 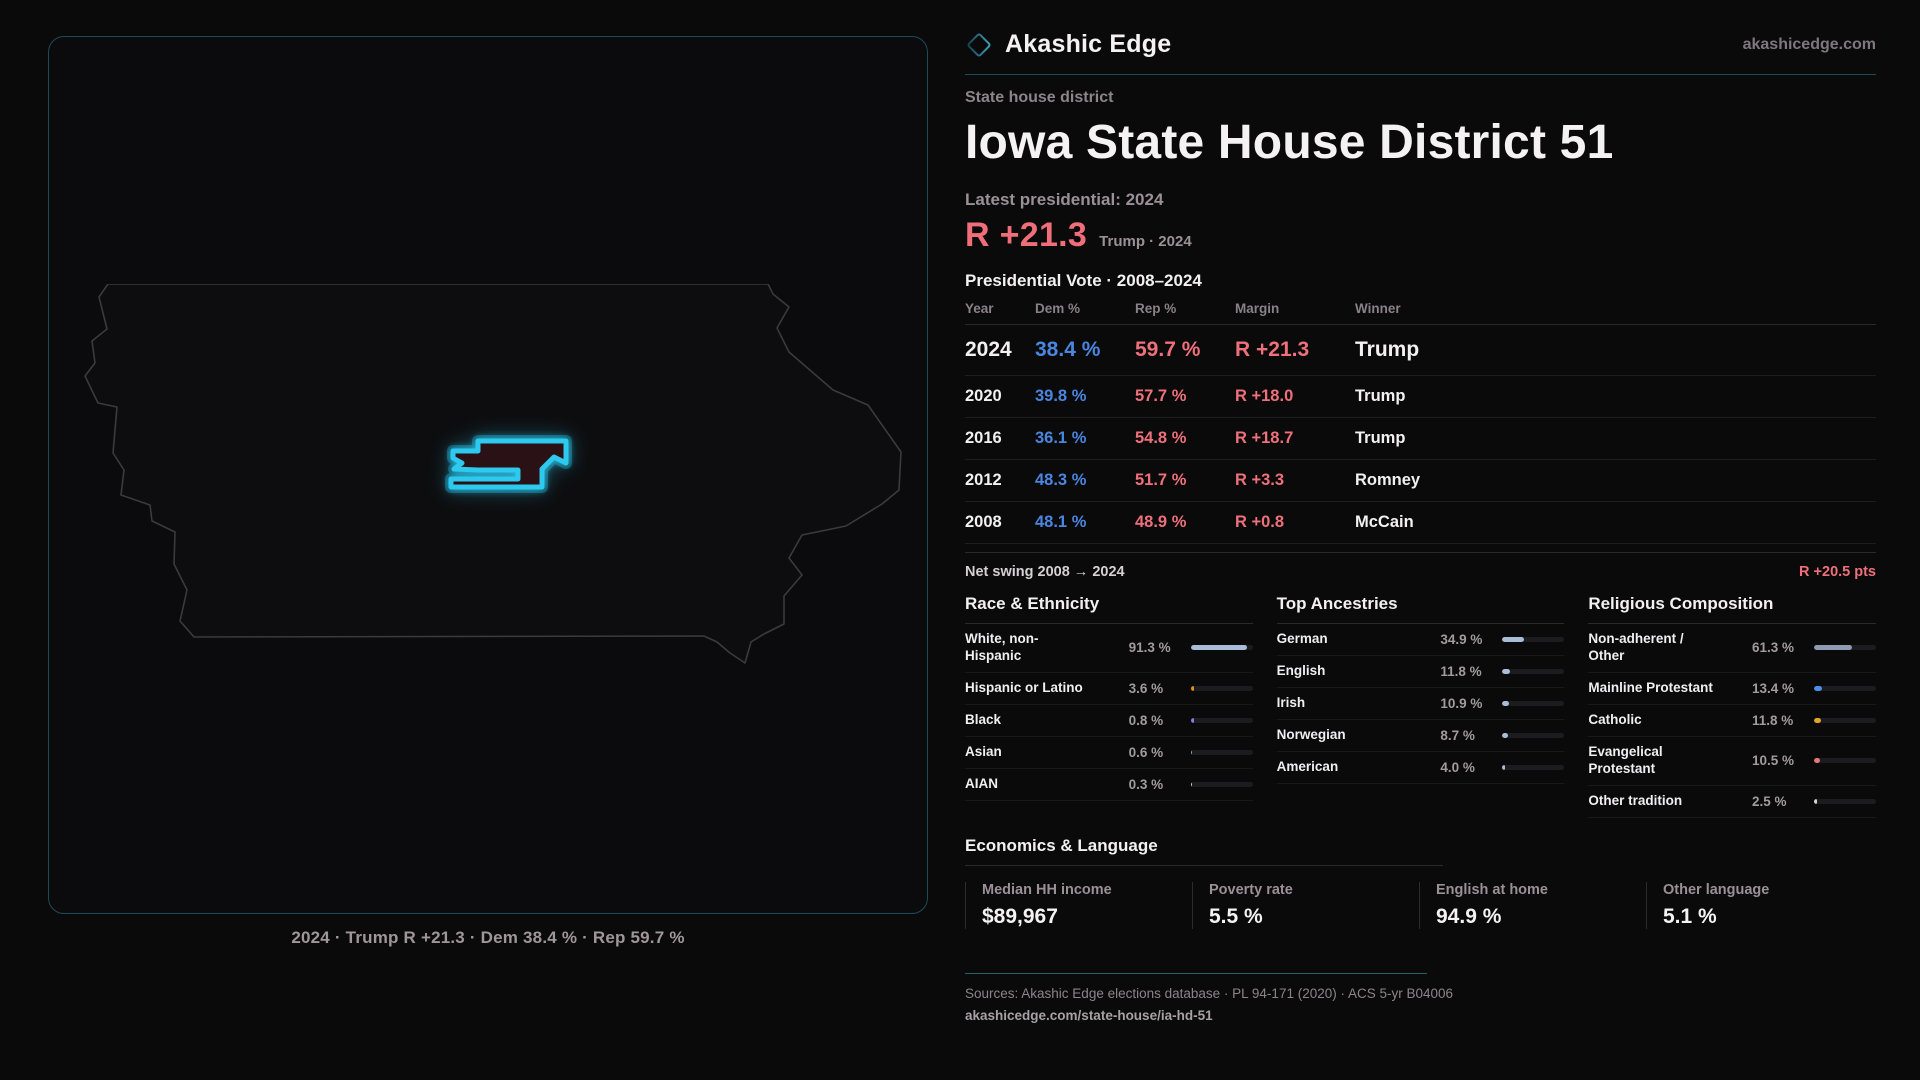 What do you see at coordinates (1732, 689) in the screenshot?
I see `demo-row: Mainline Protestant 13.4 %` at bounding box center [1732, 689].